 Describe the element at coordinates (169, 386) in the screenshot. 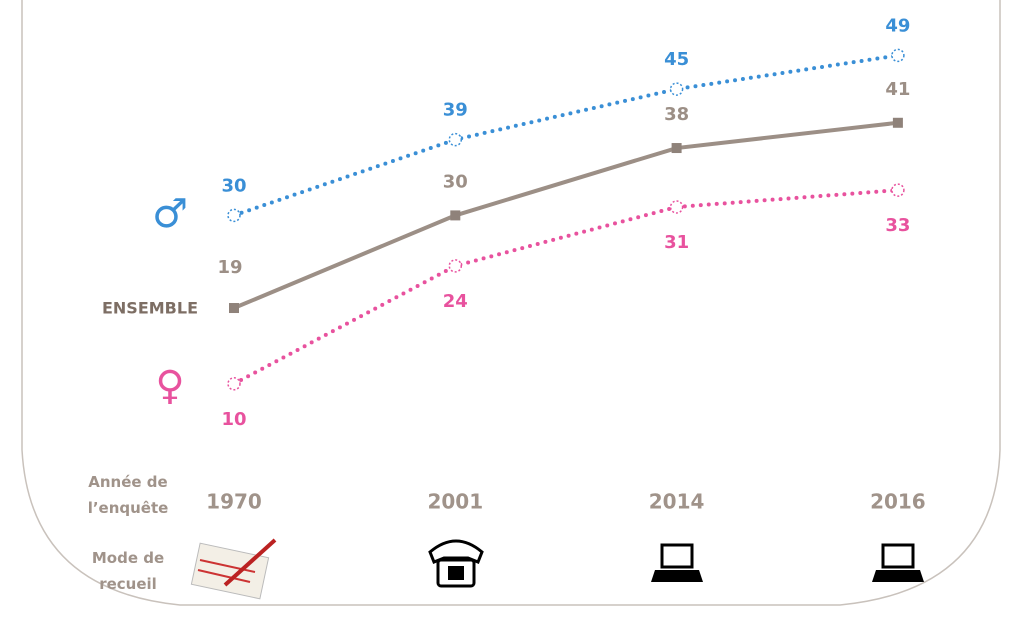

I see `legend-label: ♀` at that location.